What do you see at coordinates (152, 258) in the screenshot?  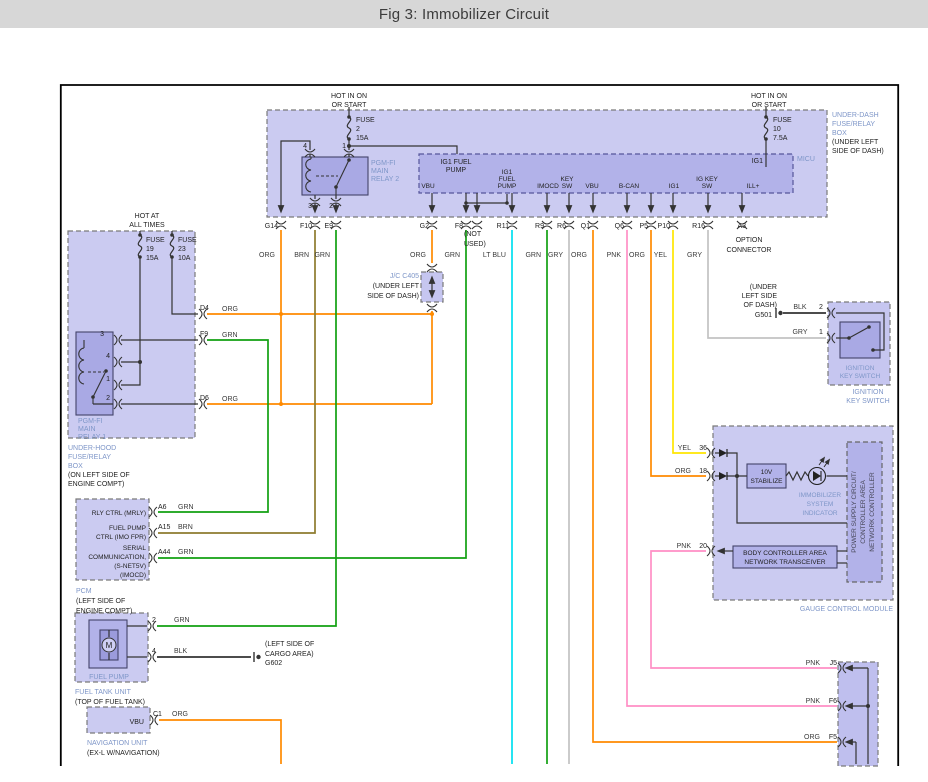 I see `fuse19-label: 15A` at bounding box center [152, 258].